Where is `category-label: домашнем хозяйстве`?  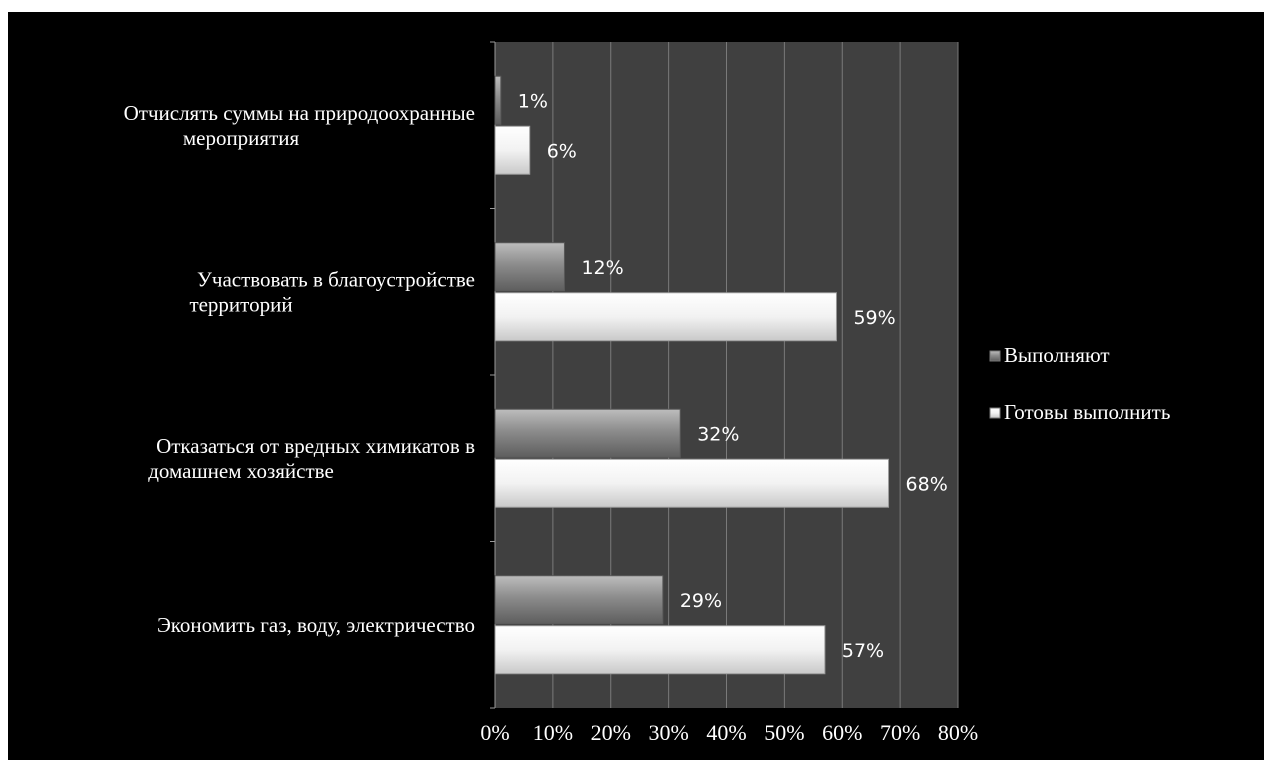
category-label: домашнем хозяйстве is located at coordinates (241, 471).